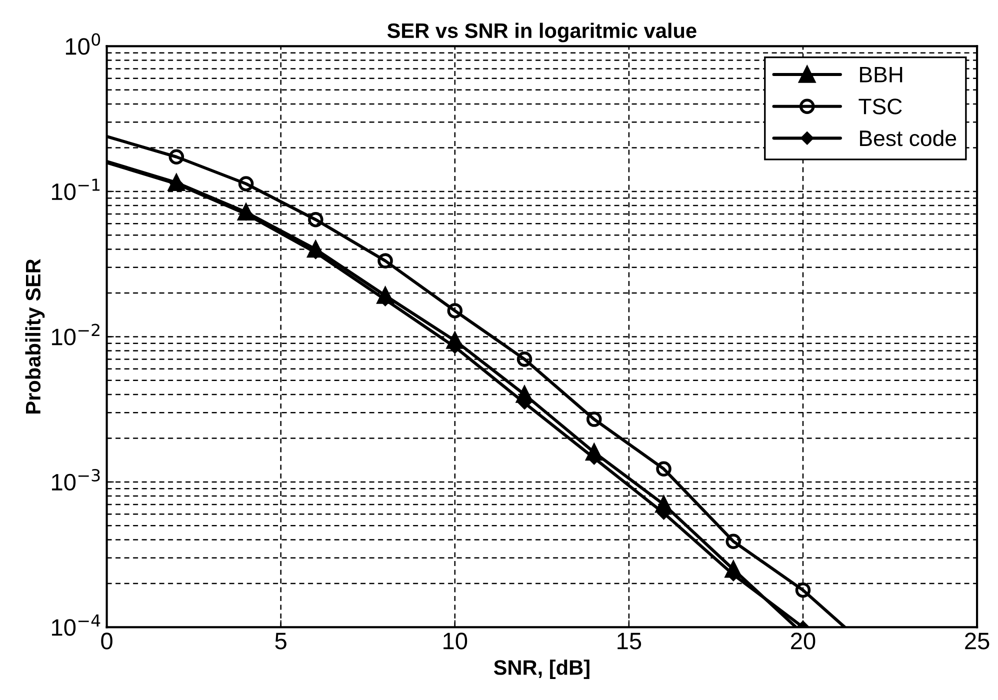 The height and width of the screenshot is (700, 998). I want to click on x-tick-label: 15, so click(630, 641).